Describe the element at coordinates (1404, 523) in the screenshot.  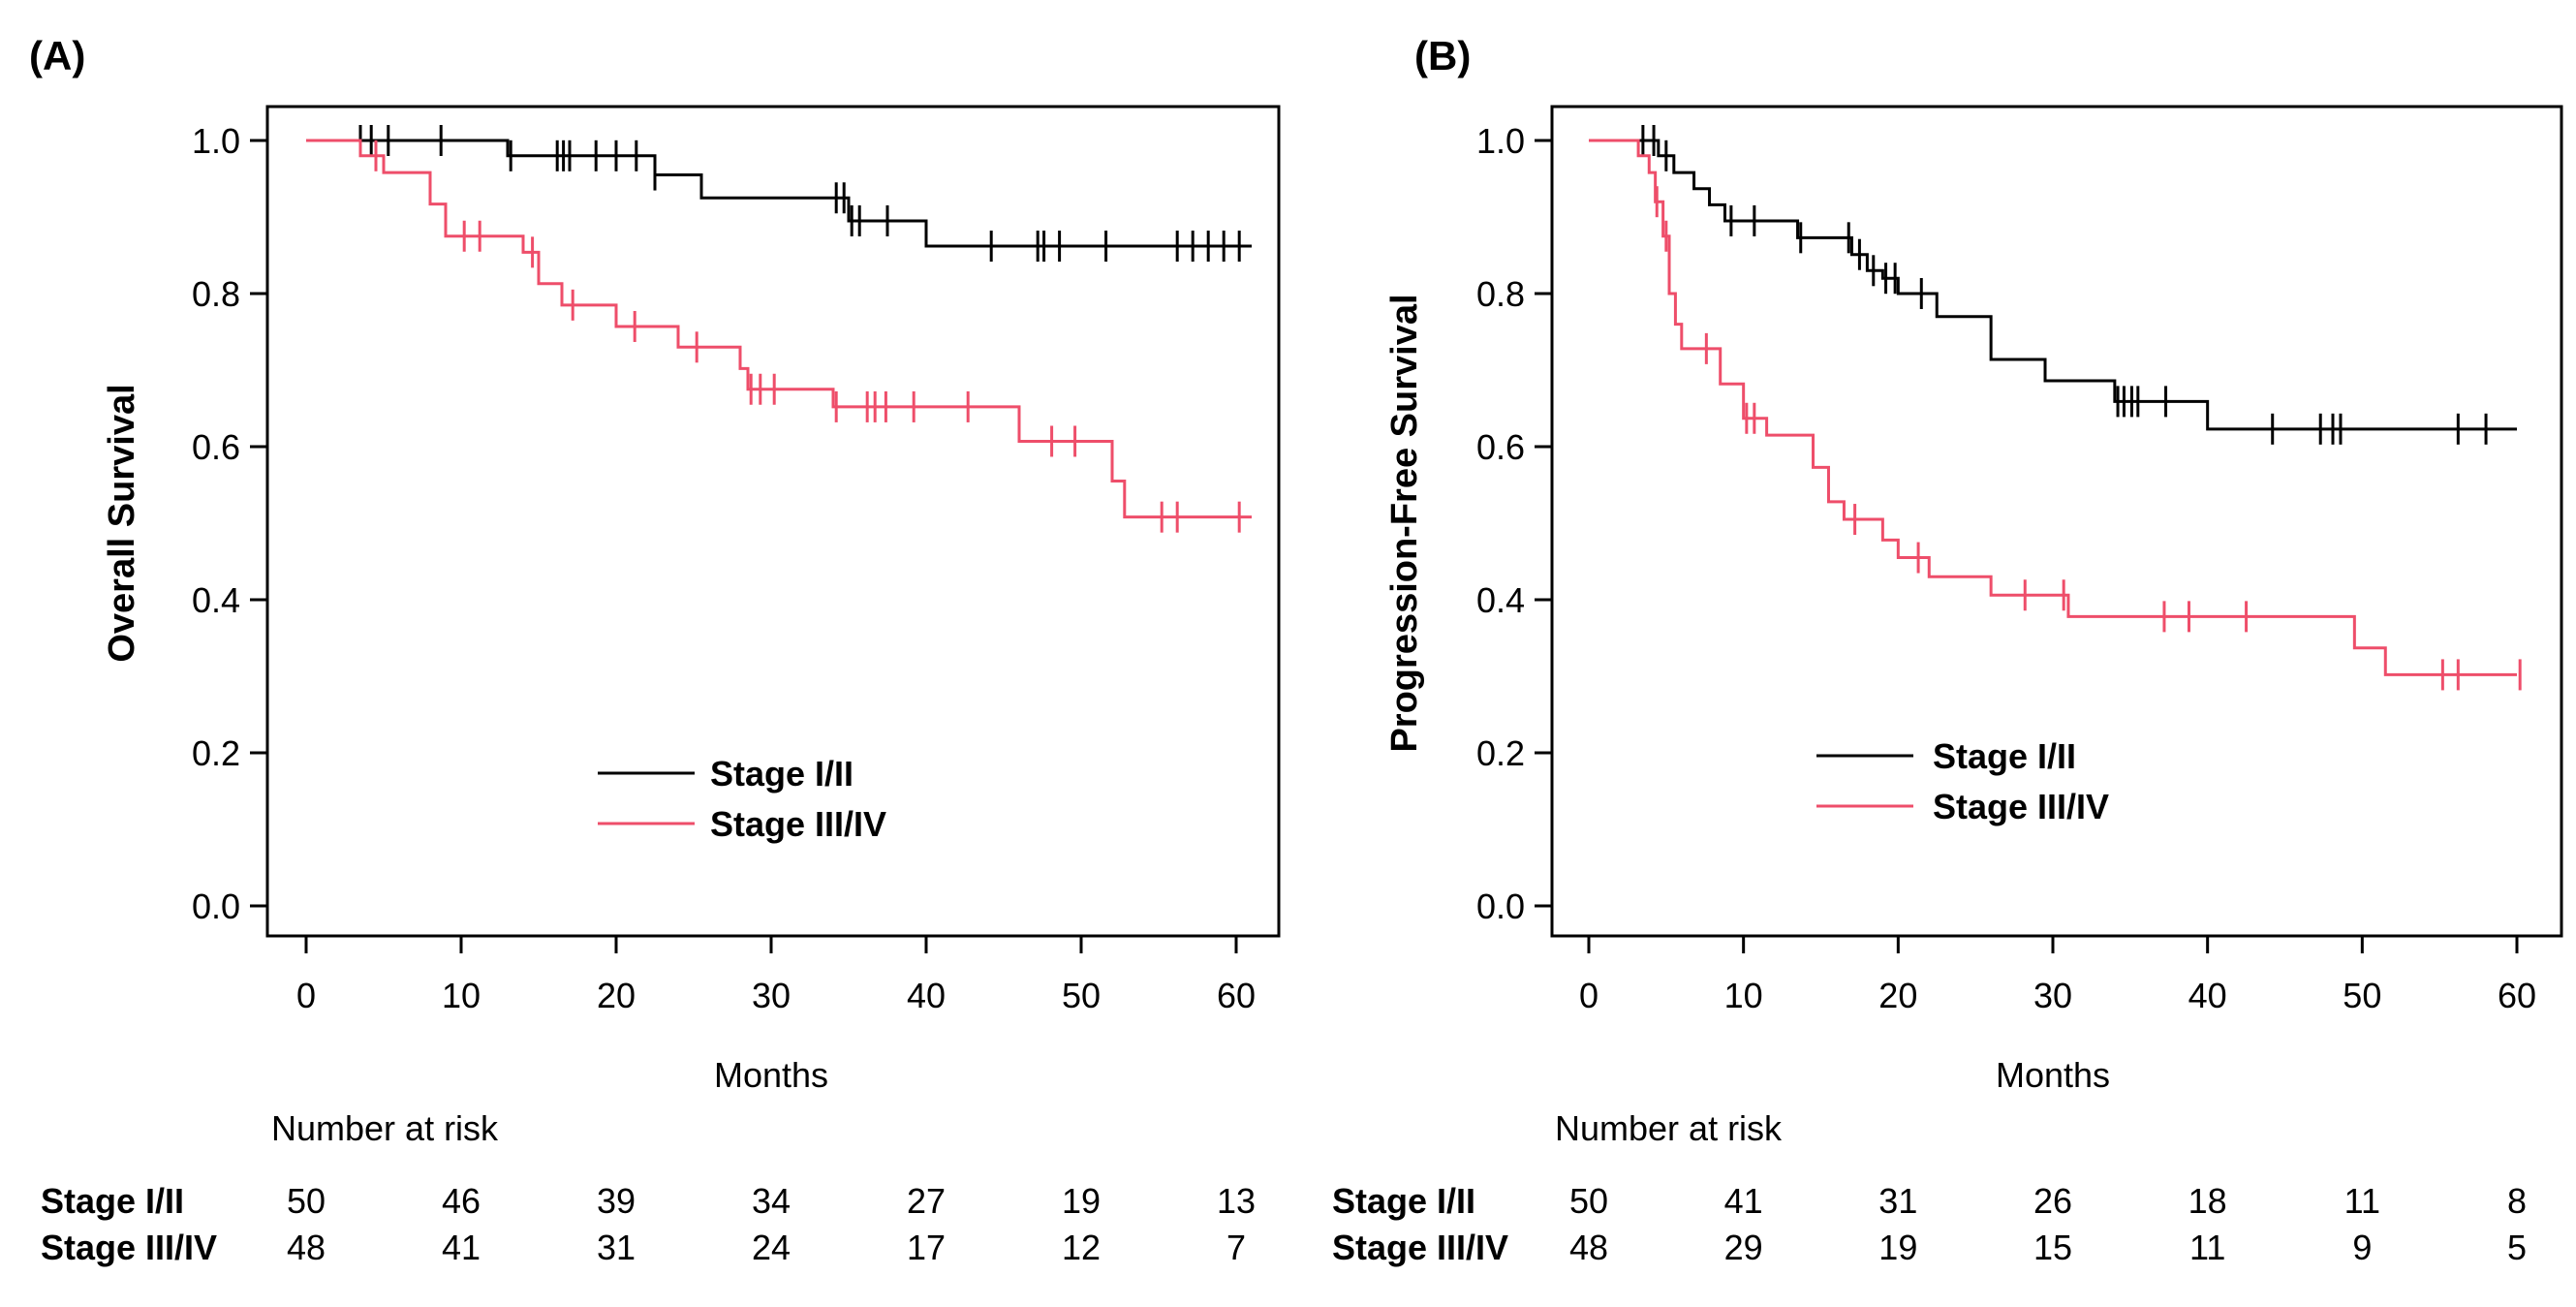
I see `y-axis-title: Progression-Free Survival` at that location.